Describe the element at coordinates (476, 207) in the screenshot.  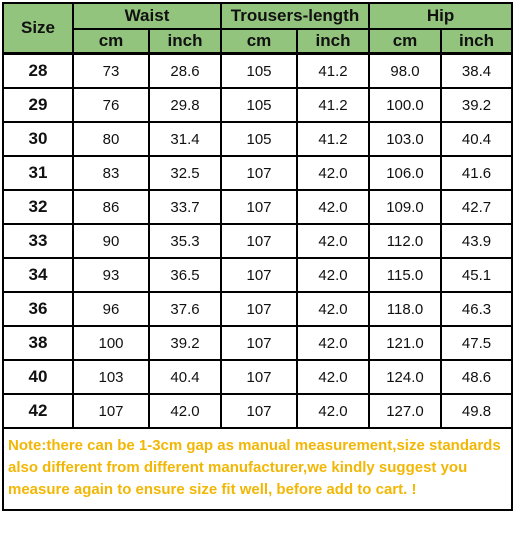
I see `hip-inch-cell: 42.7` at that location.